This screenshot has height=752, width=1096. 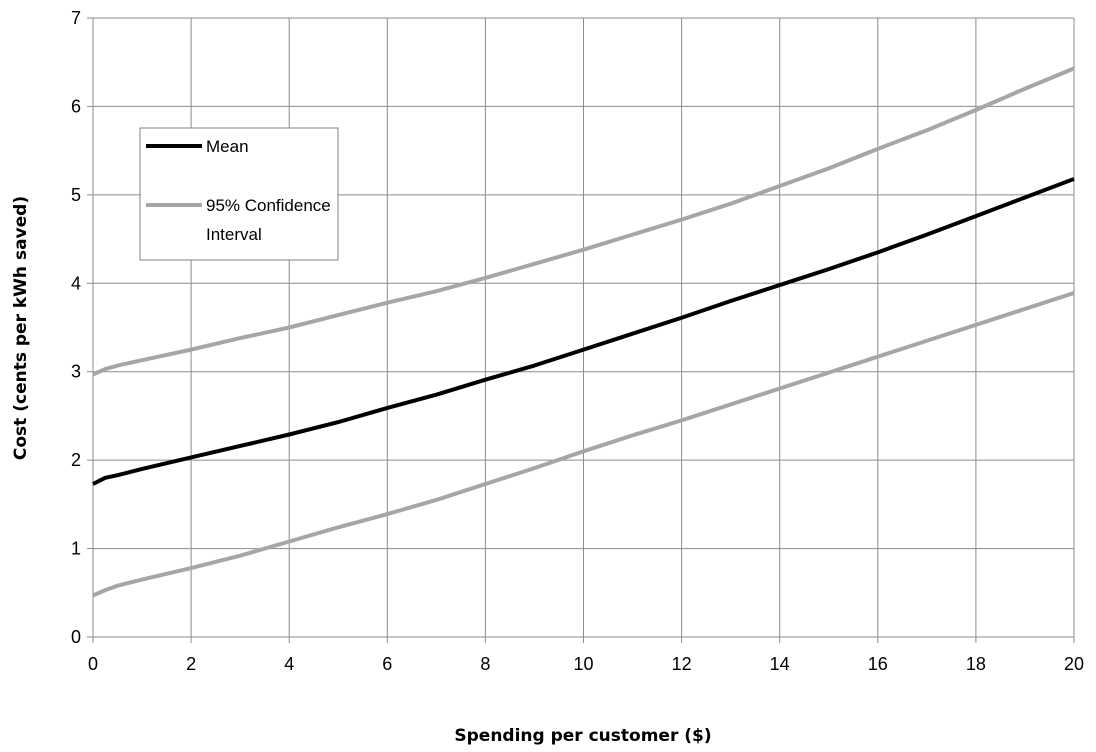 What do you see at coordinates (1074, 664) in the screenshot?
I see `x-tick-label: 20` at bounding box center [1074, 664].